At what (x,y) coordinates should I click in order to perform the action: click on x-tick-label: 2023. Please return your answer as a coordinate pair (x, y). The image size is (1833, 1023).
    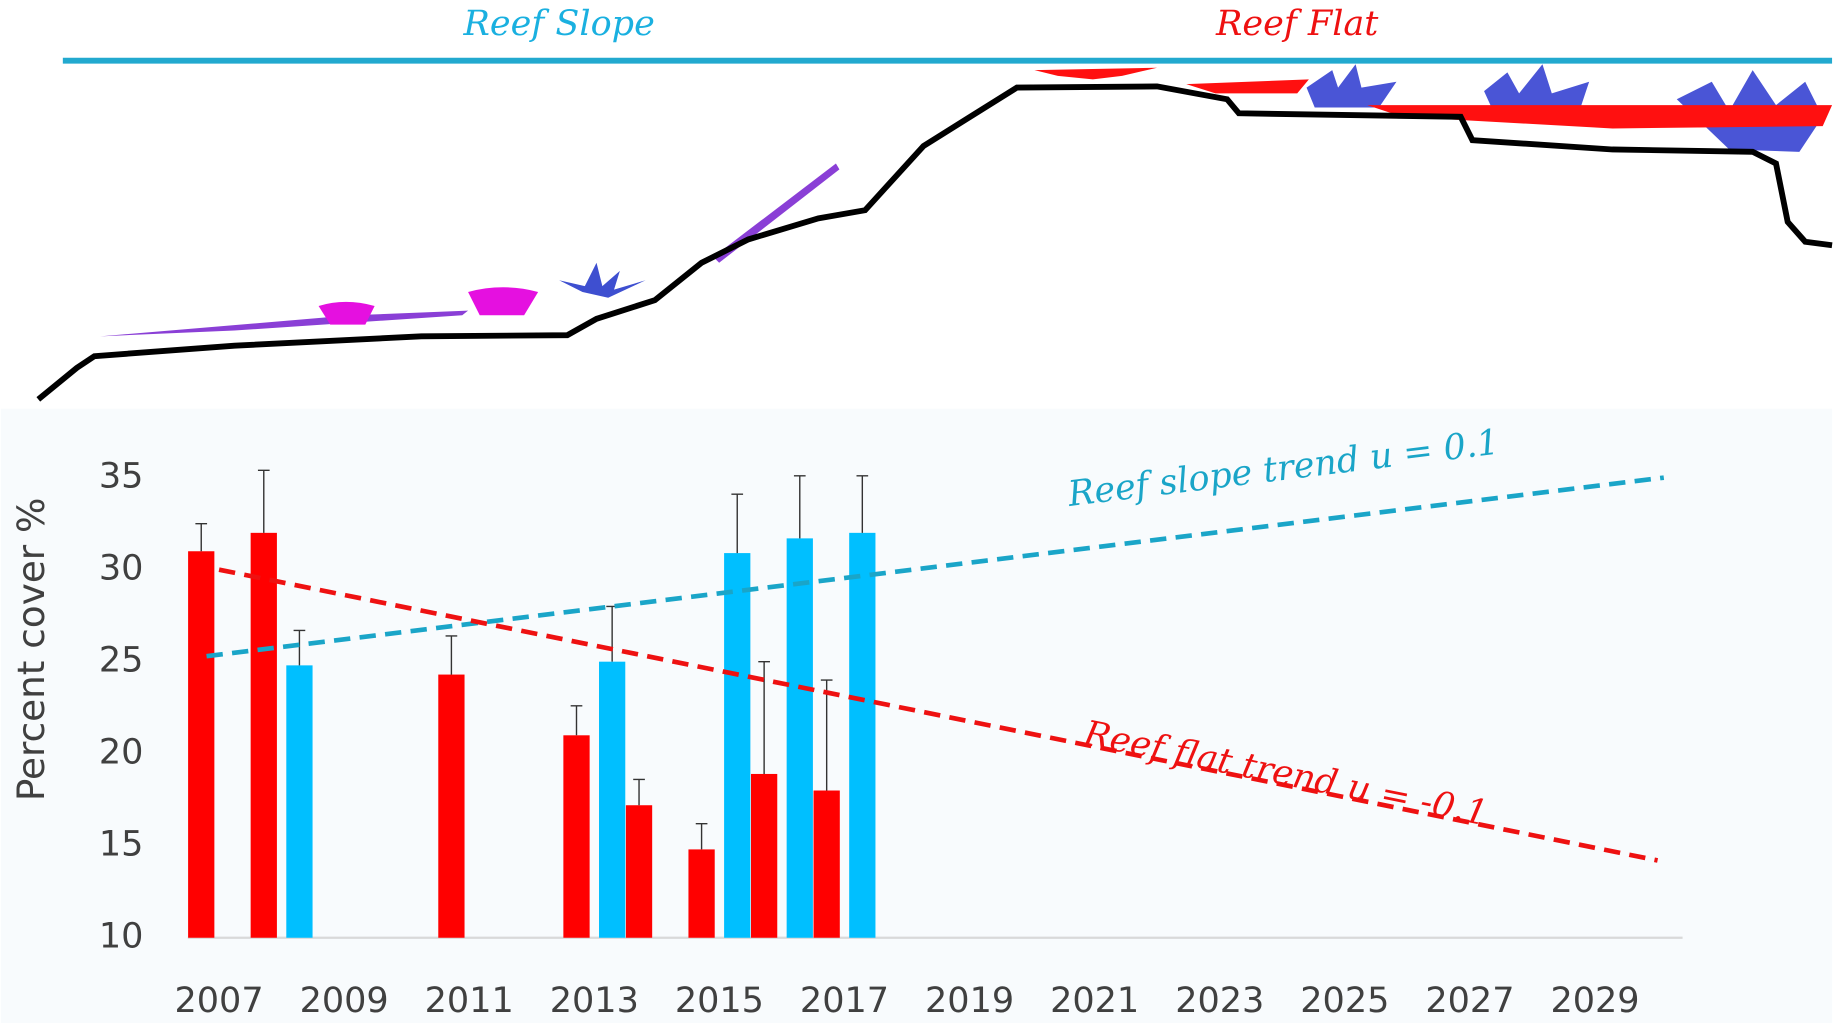
    Looking at the image, I should click on (1219, 1000).